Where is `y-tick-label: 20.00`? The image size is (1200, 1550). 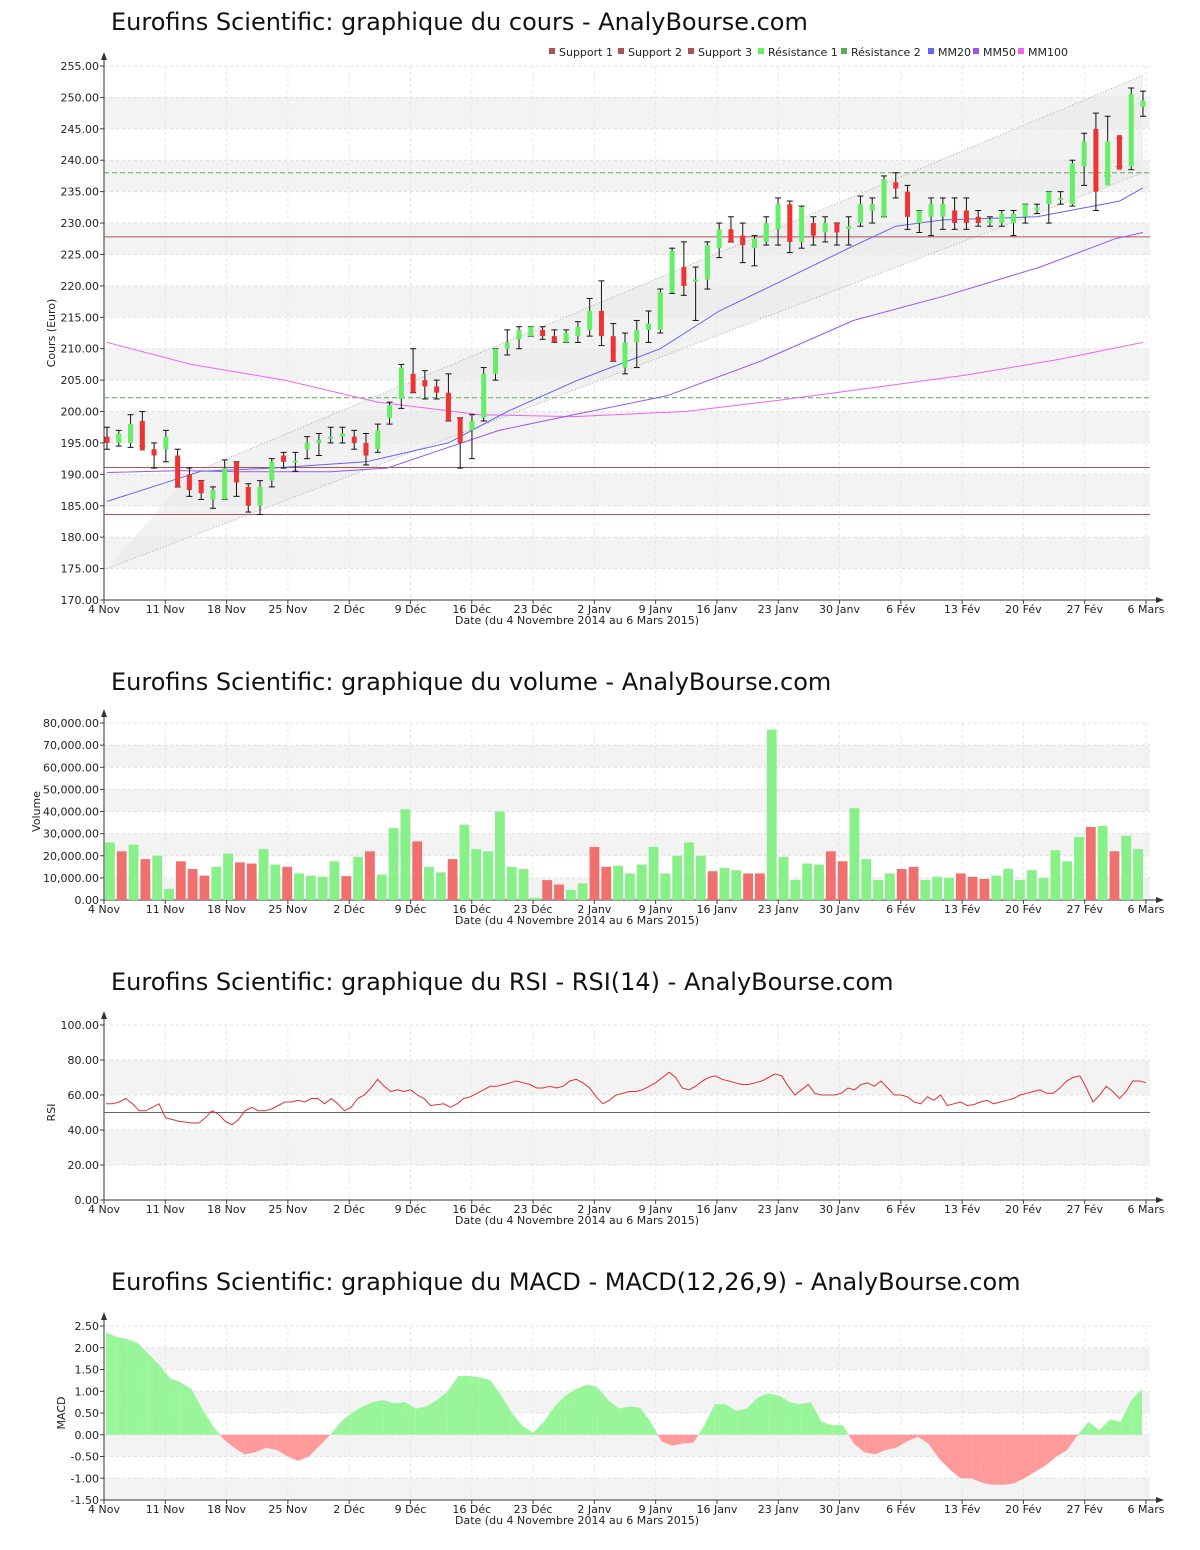 y-tick-label: 20.00 is located at coordinates (84, 1165).